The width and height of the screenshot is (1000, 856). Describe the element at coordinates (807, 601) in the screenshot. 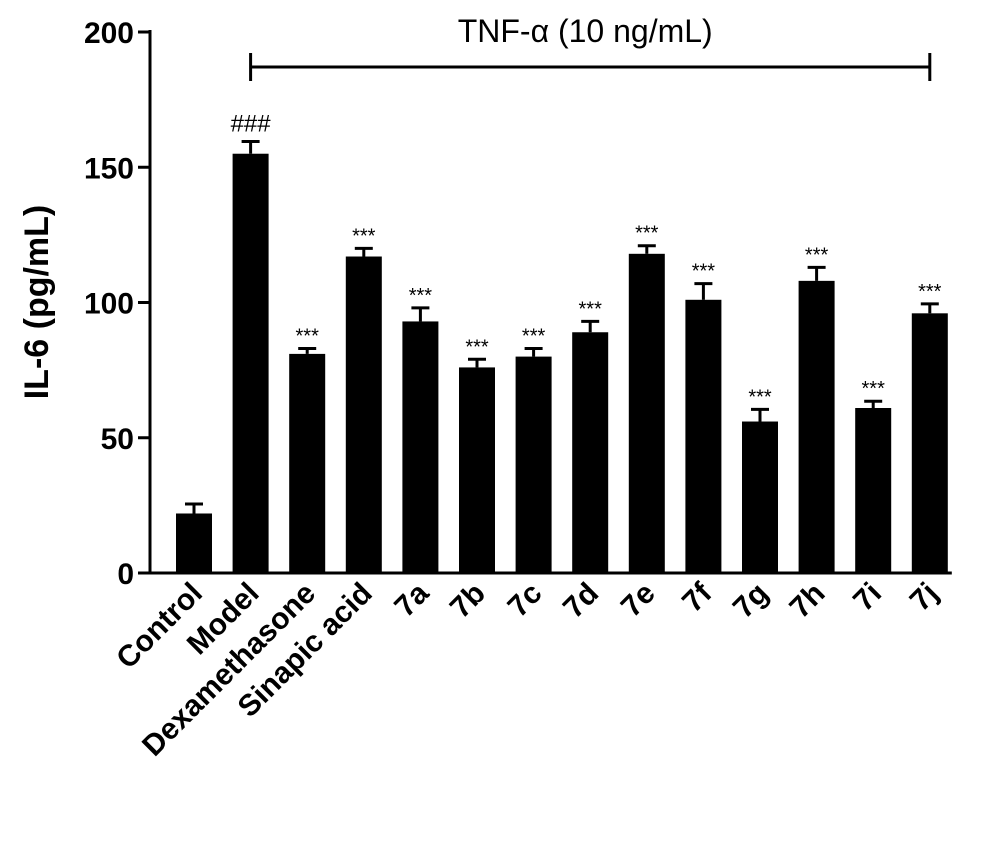

I see `x-tick-label: 7h` at that location.